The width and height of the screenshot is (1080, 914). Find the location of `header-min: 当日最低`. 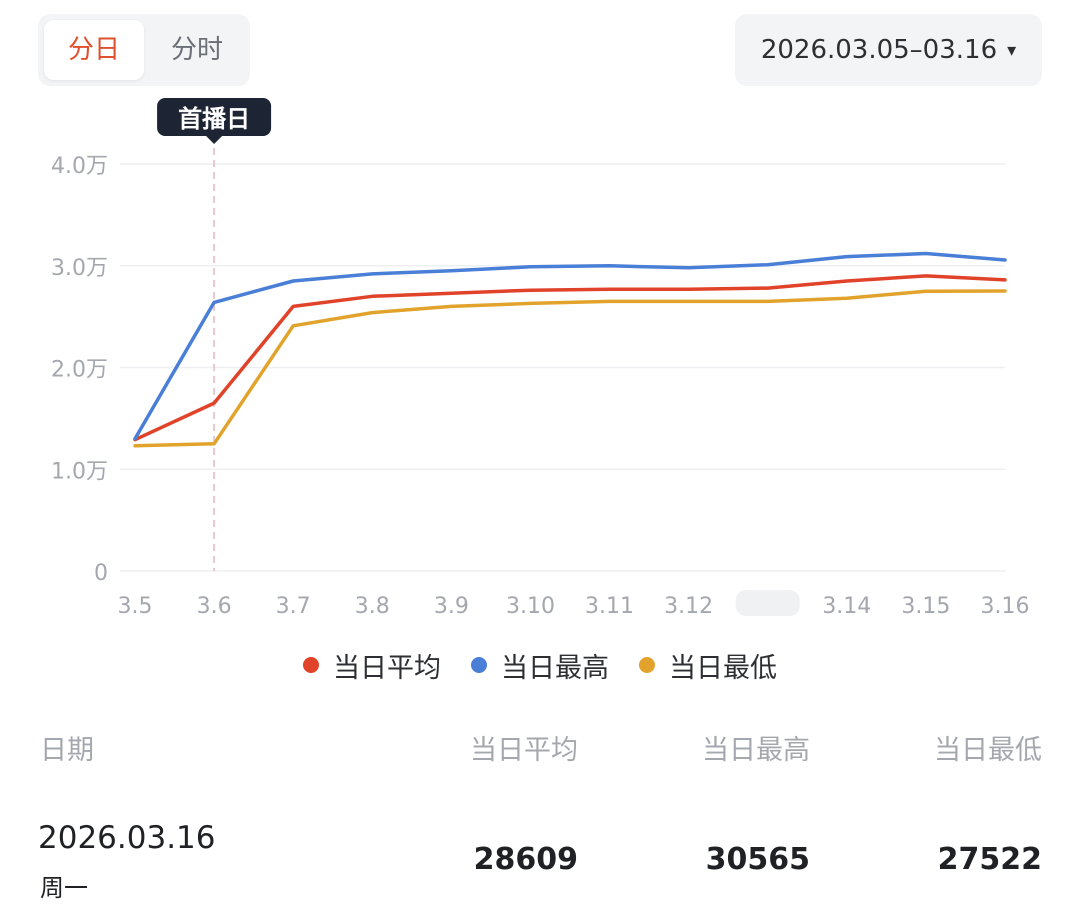

header-min: 当日最低 is located at coordinates (988, 750).